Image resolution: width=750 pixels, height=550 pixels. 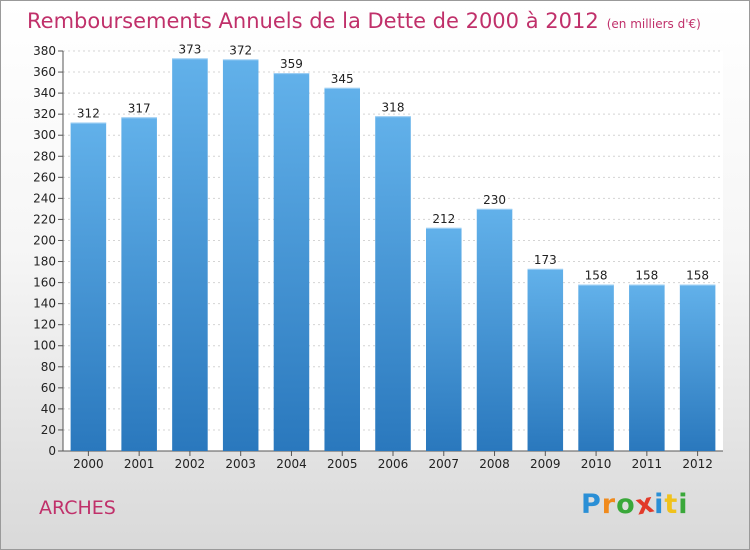 I want to click on data-label-2001: 317, so click(x=139, y=108).